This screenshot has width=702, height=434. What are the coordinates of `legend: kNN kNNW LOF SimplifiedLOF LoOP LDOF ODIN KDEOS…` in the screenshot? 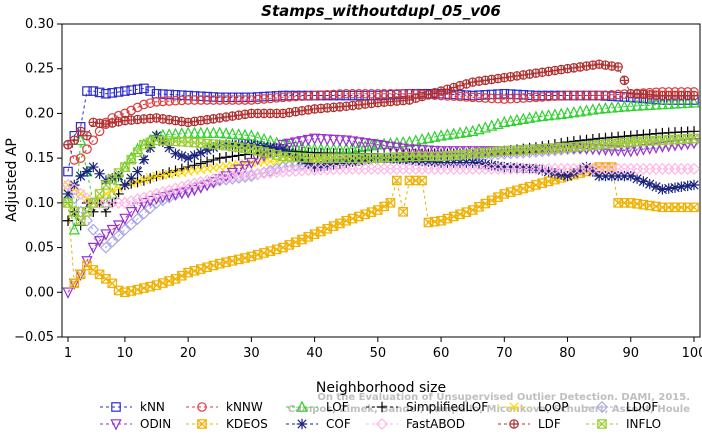 It's located at (380, 415).